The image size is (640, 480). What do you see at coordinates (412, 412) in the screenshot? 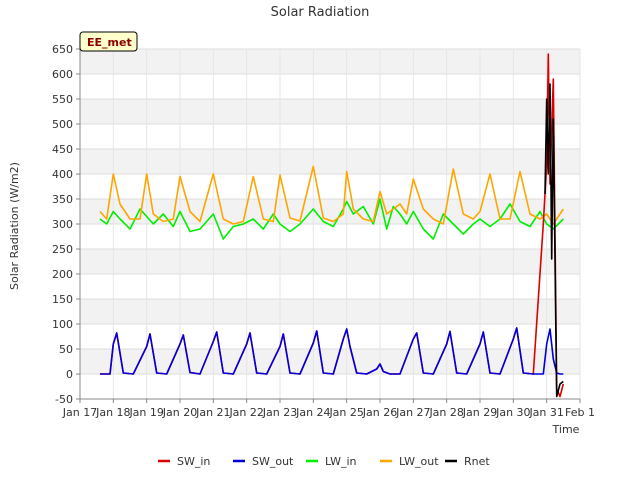
I see `x-tick-label: Jan 27` at bounding box center [412, 412].